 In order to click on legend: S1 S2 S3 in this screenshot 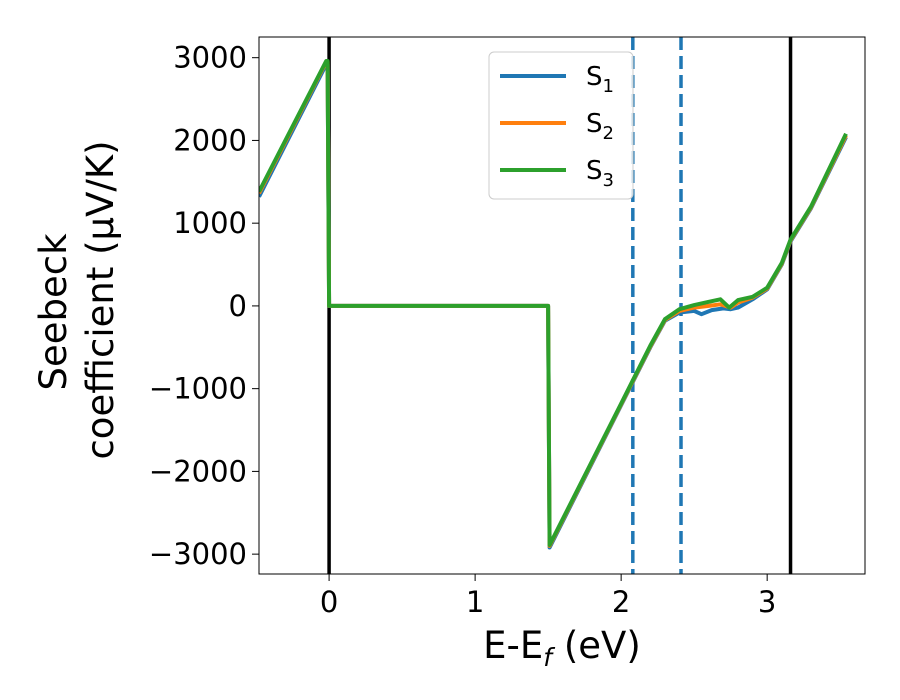, I will do `click(561, 125)`.